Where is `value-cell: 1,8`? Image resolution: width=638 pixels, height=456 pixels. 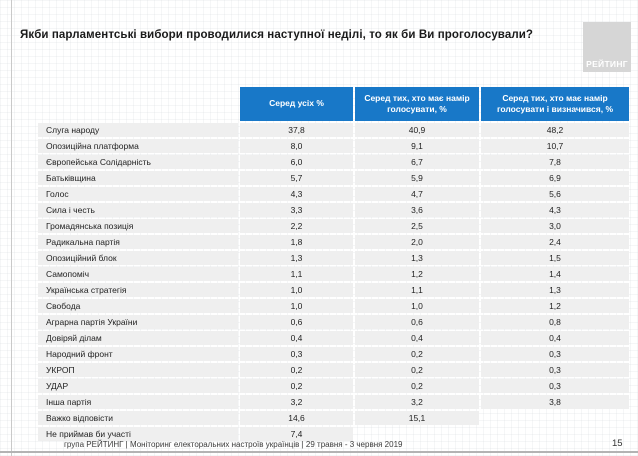
value-cell: 1,8 is located at coordinates (296, 242).